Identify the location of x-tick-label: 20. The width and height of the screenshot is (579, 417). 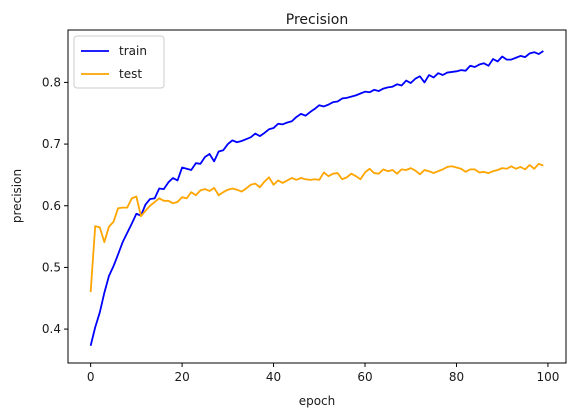
(181, 377).